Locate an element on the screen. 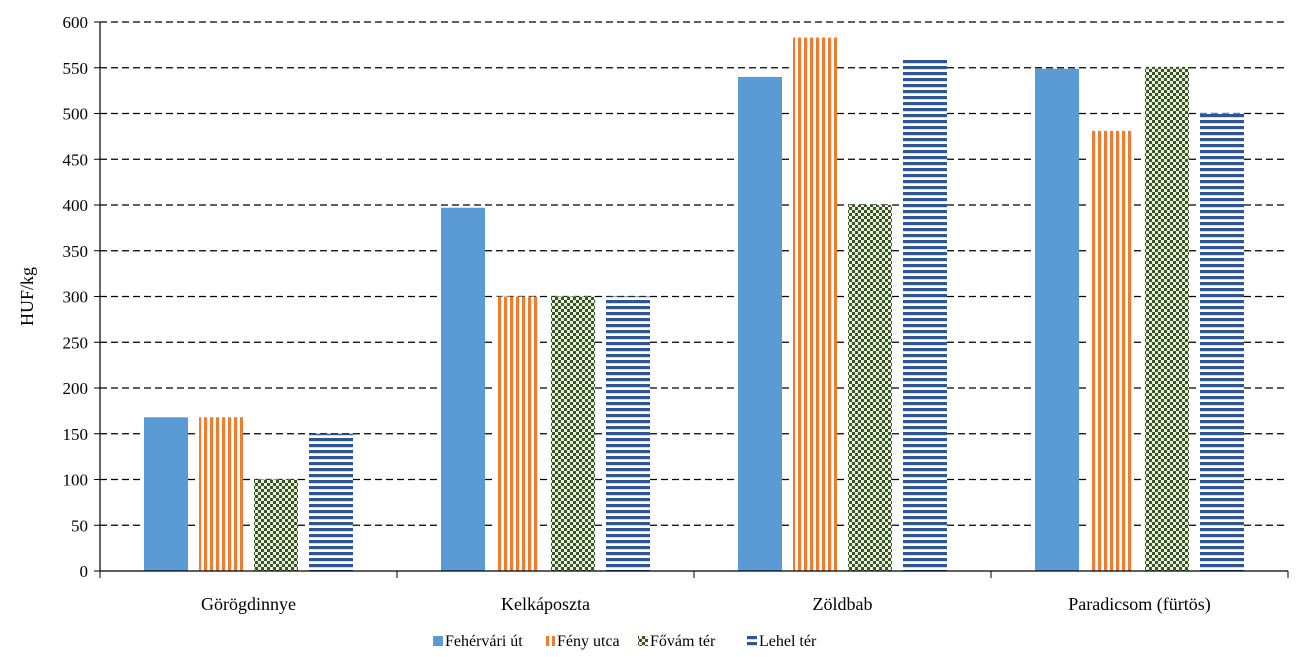 This screenshot has width=1301, height=657. x-tick-label: Zöldbab is located at coordinates (843, 604).